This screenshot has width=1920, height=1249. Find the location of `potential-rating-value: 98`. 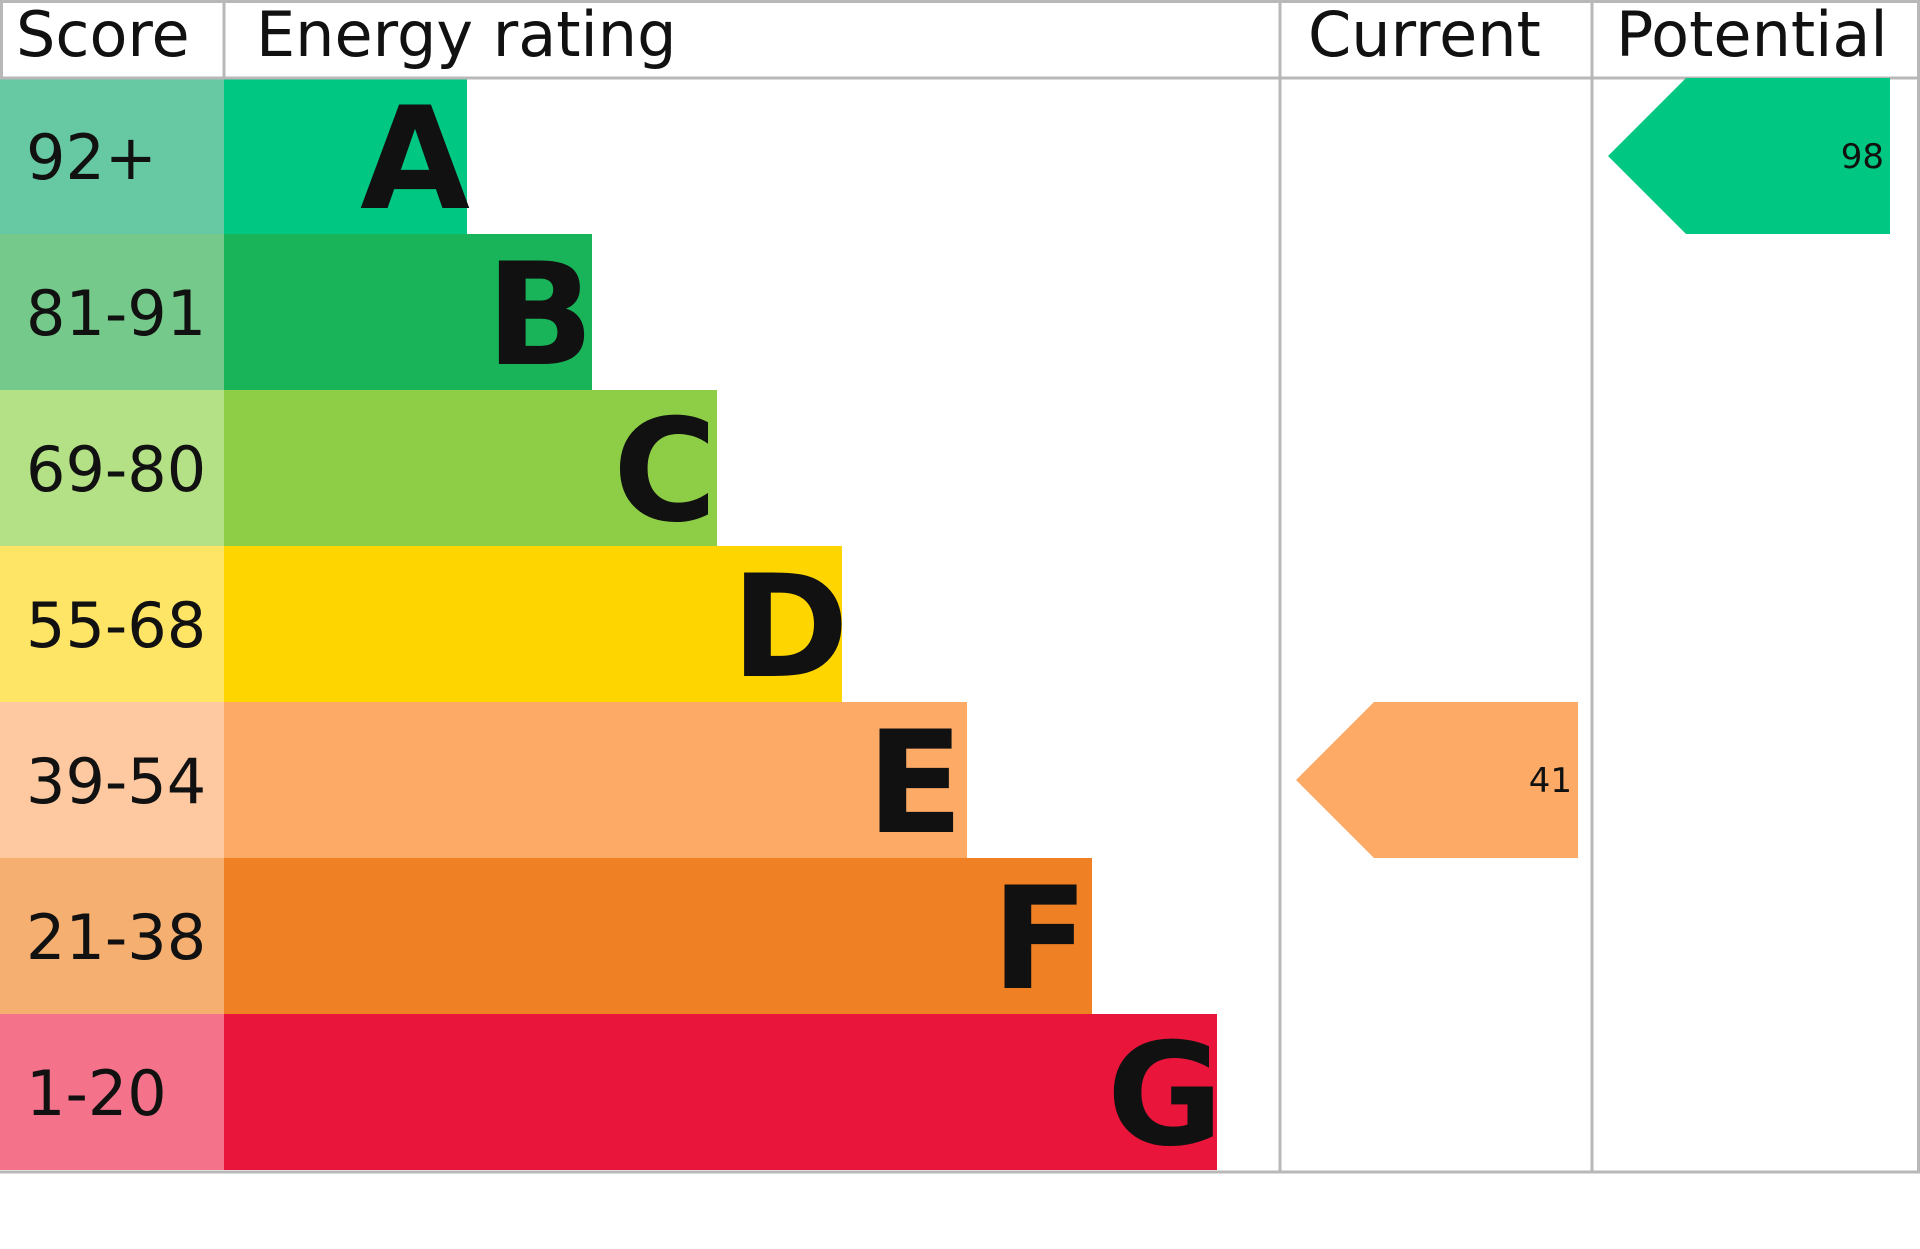

potential-rating-value: 98 is located at coordinates (1862, 157).